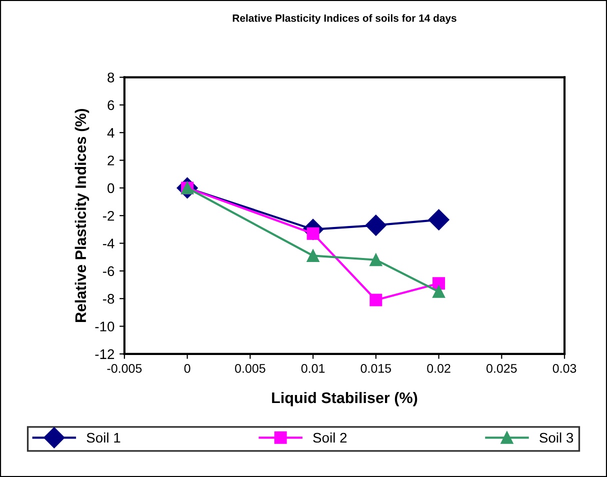 The height and width of the screenshot is (477, 607). What do you see at coordinates (104, 327) in the screenshot?
I see `y-tick-label: -10` at bounding box center [104, 327].